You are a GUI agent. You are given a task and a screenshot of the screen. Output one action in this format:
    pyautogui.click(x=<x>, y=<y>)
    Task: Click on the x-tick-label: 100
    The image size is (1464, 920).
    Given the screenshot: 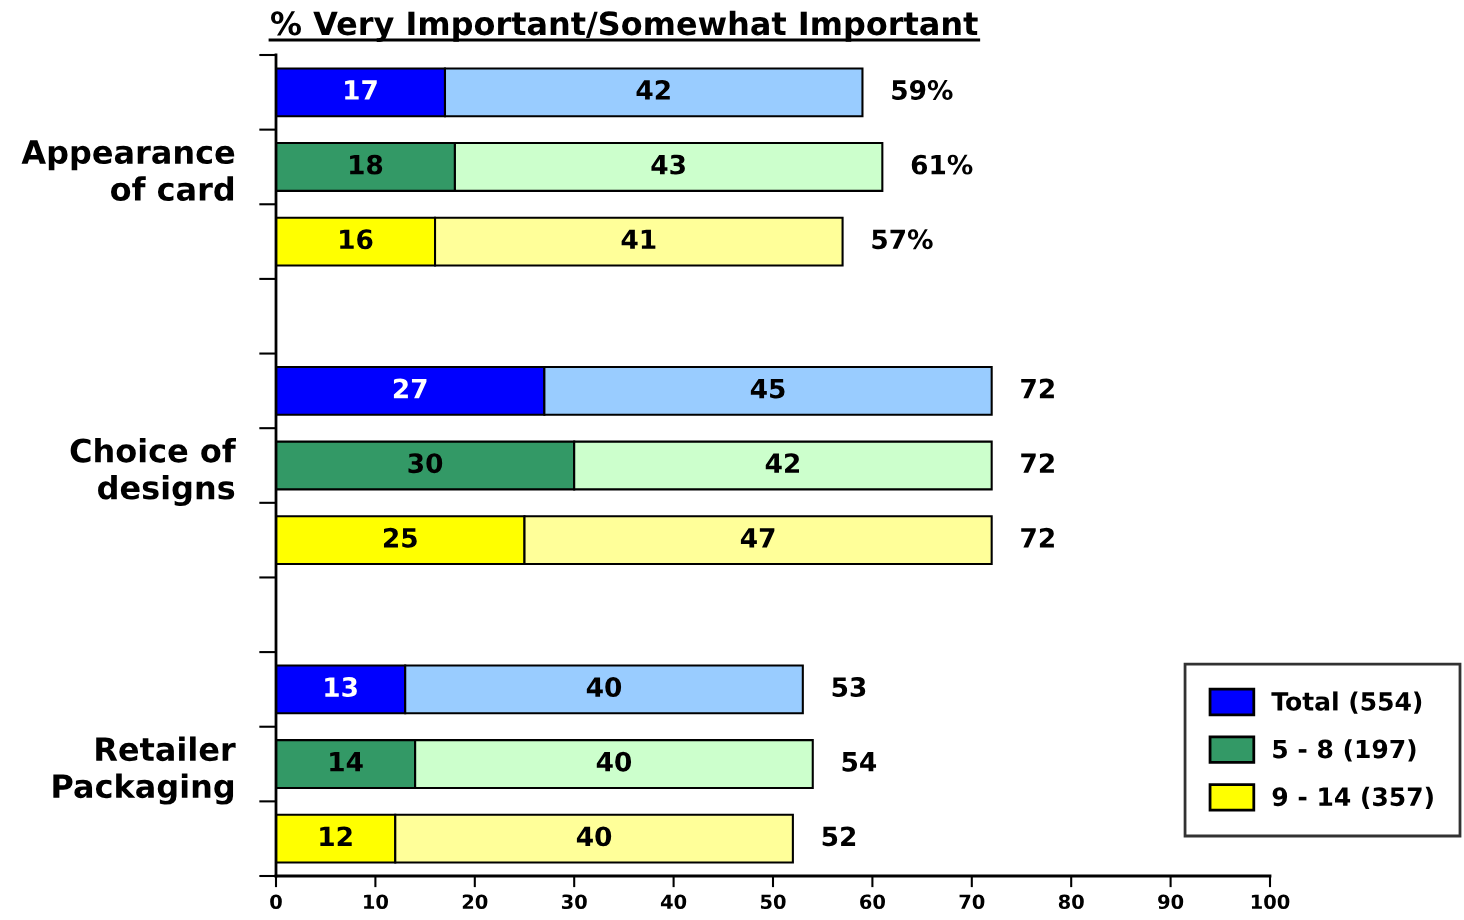 What is the action you would take?
    pyautogui.click(x=1270, y=902)
    